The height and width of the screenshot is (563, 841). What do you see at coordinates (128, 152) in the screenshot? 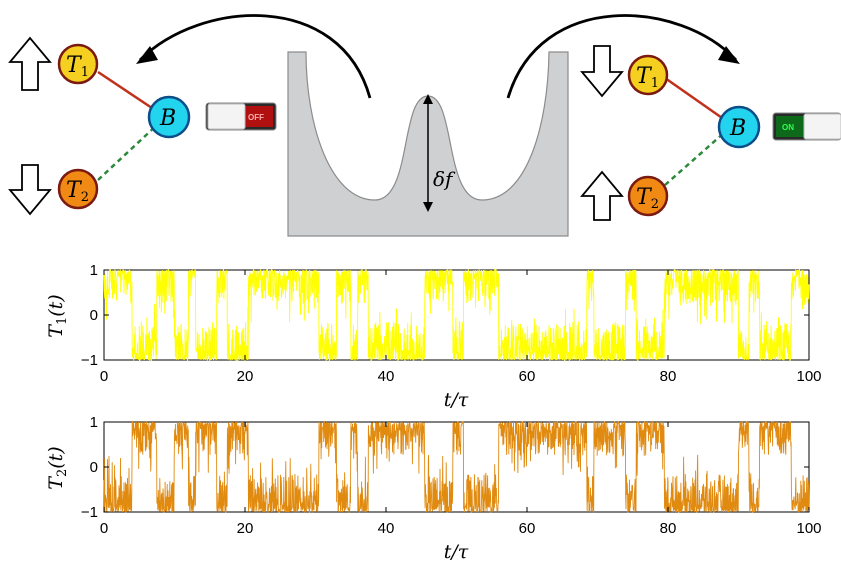
I see `t2-bond-left` at bounding box center [128, 152].